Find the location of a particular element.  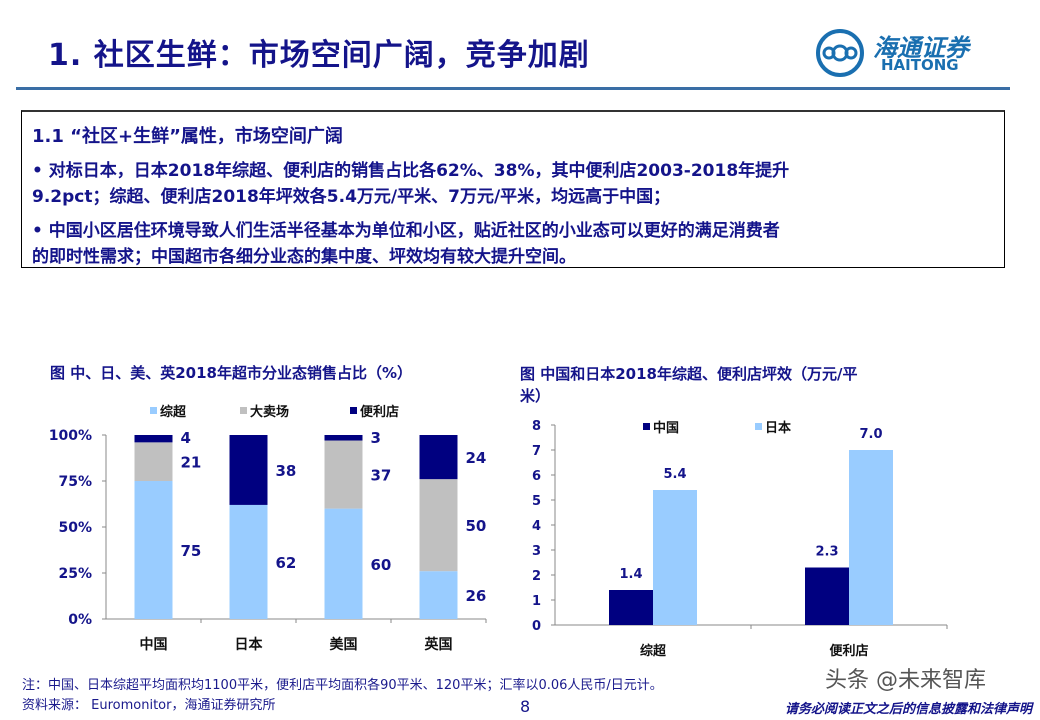

data-label: 2.3 is located at coordinates (826, 552).